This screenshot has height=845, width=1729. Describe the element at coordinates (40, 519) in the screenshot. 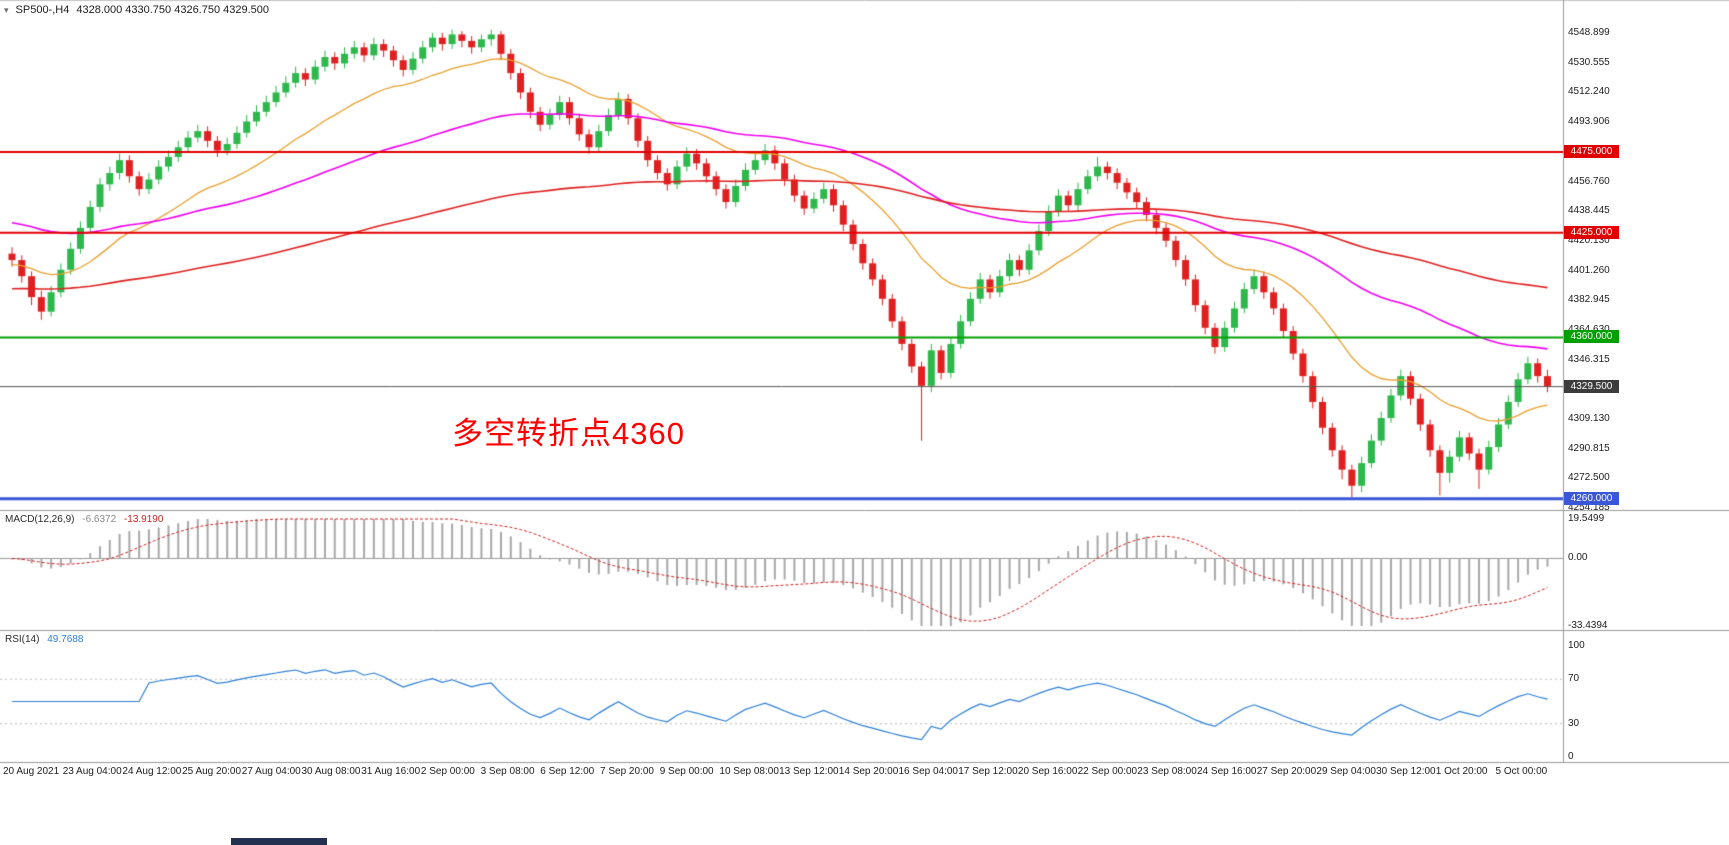

I see `macd-name: MACD(12,26,9)` at that location.